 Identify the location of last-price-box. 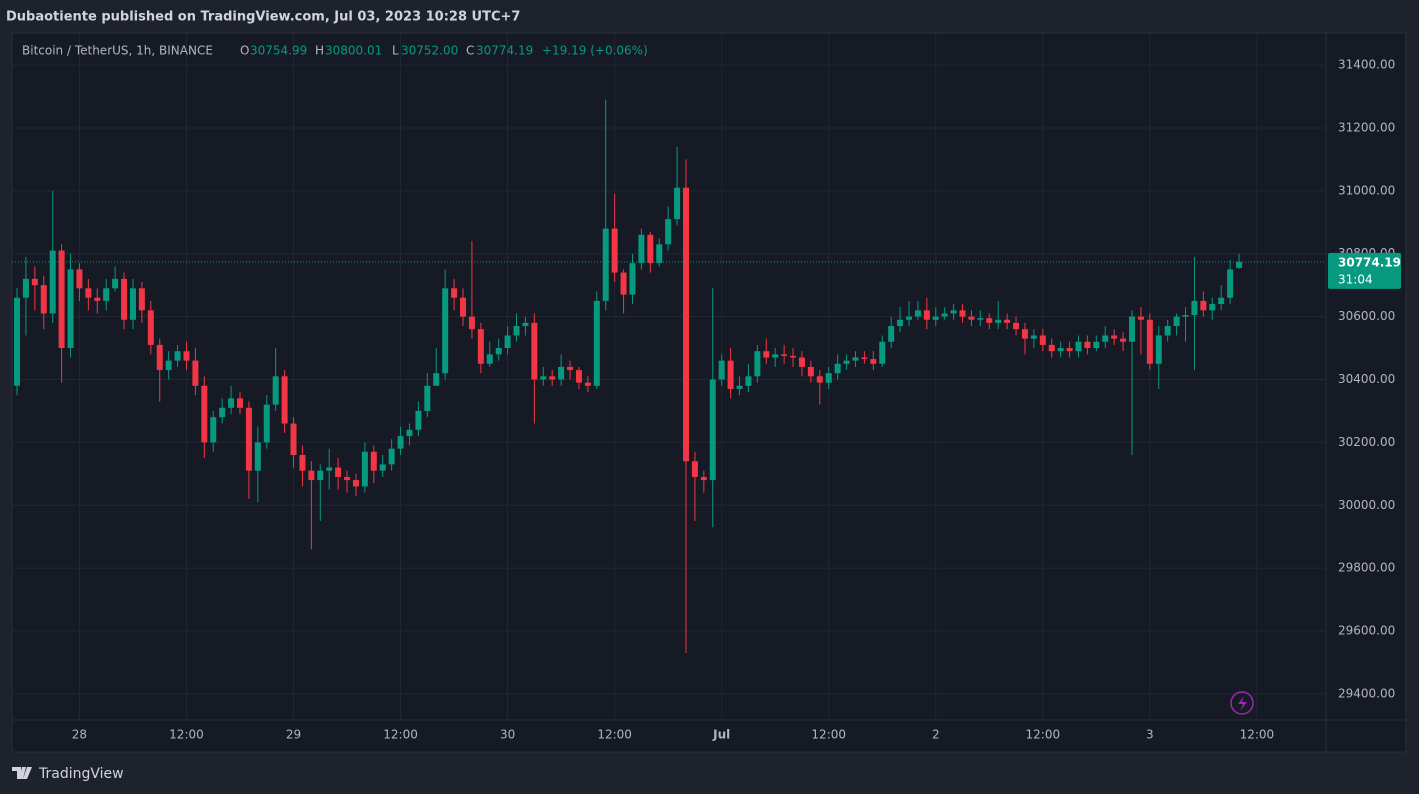
(1364, 270).